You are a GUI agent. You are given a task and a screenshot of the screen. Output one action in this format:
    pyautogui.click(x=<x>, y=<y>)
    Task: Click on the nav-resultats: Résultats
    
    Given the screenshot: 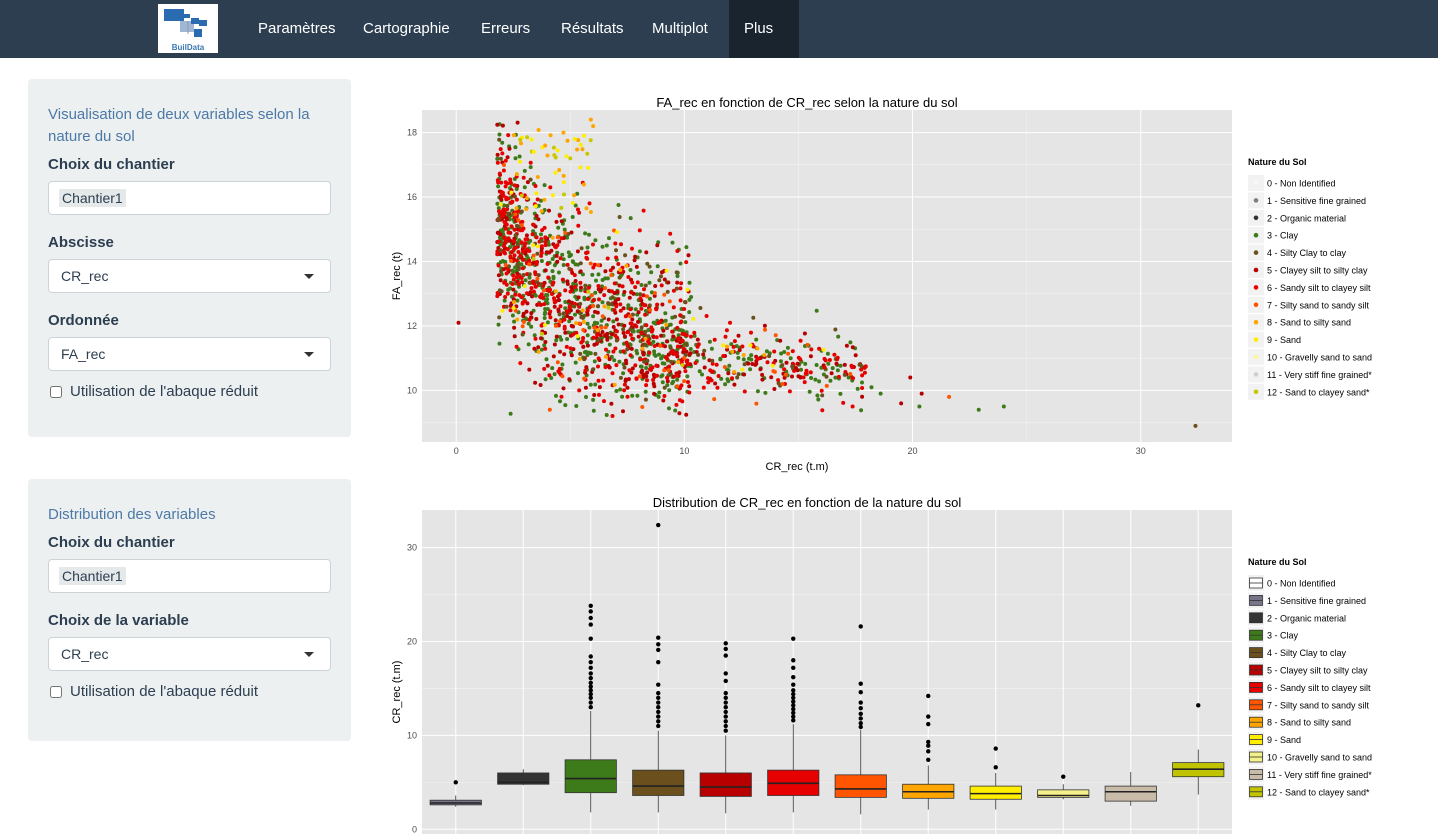 What is the action you would take?
    pyautogui.click(x=592, y=28)
    